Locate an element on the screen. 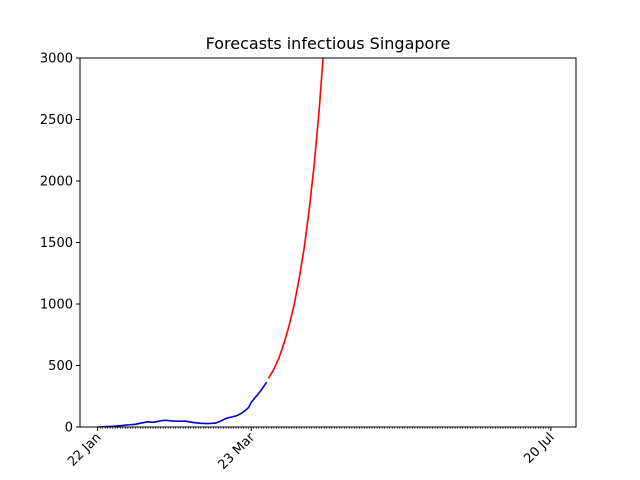 The width and height of the screenshot is (640, 480). y-axis: 0 500 1000 1500 2000 2500 3000 is located at coordinates (60, 244).